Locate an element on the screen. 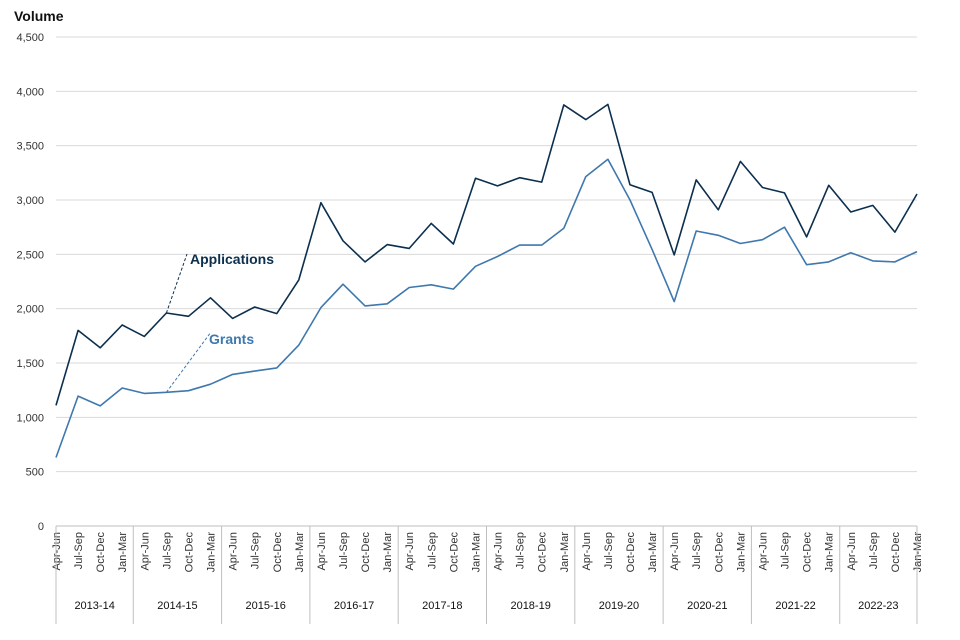 Image resolution: width=960 pixels, height=640 pixels. x-group-label: 2022-23 is located at coordinates (878, 606).